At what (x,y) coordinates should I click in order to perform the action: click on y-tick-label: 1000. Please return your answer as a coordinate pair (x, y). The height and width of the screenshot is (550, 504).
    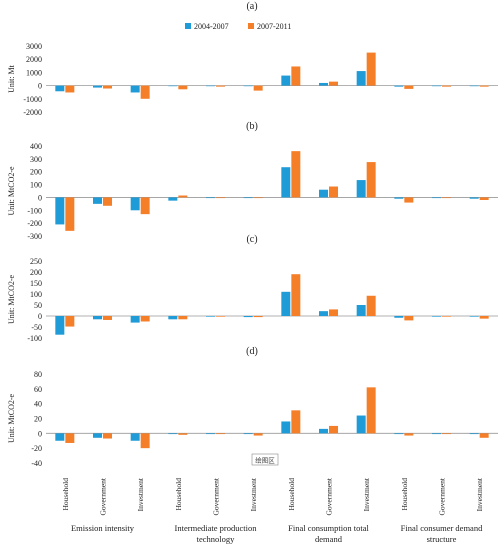
    Looking at the image, I should click on (34, 72).